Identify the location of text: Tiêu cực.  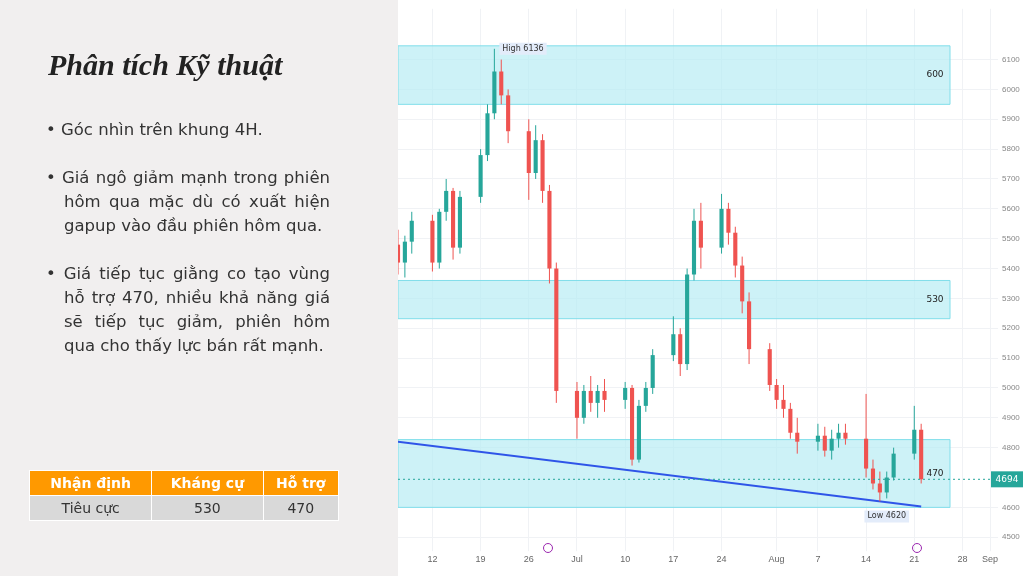
(90, 508).